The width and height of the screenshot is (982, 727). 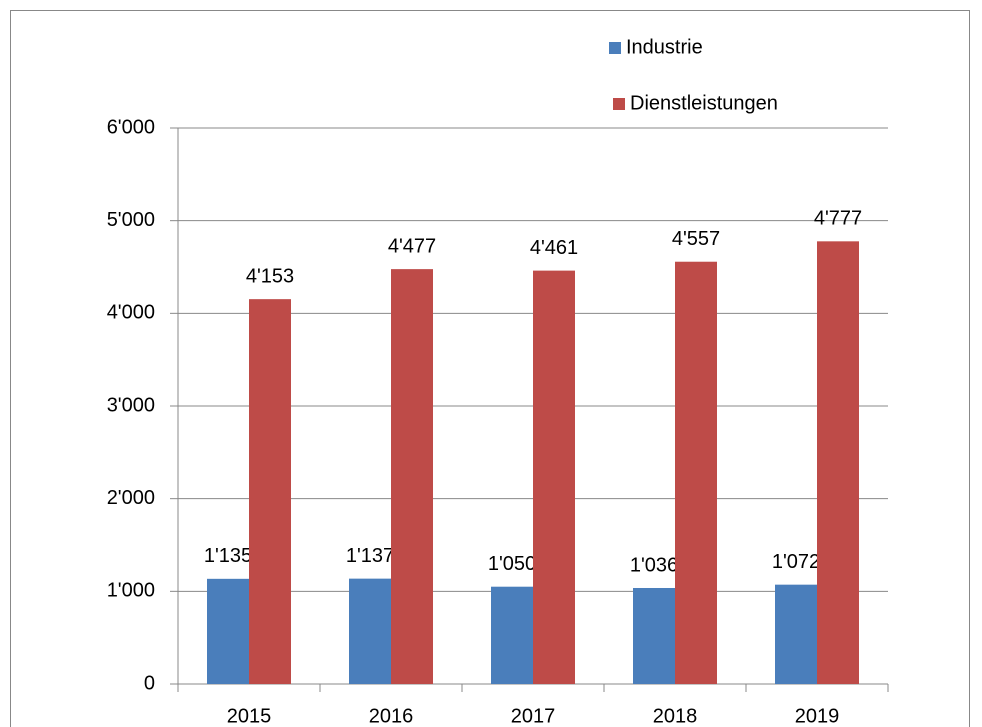 What do you see at coordinates (131, 405) in the screenshot?
I see `y-tick-label: 3'000` at bounding box center [131, 405].